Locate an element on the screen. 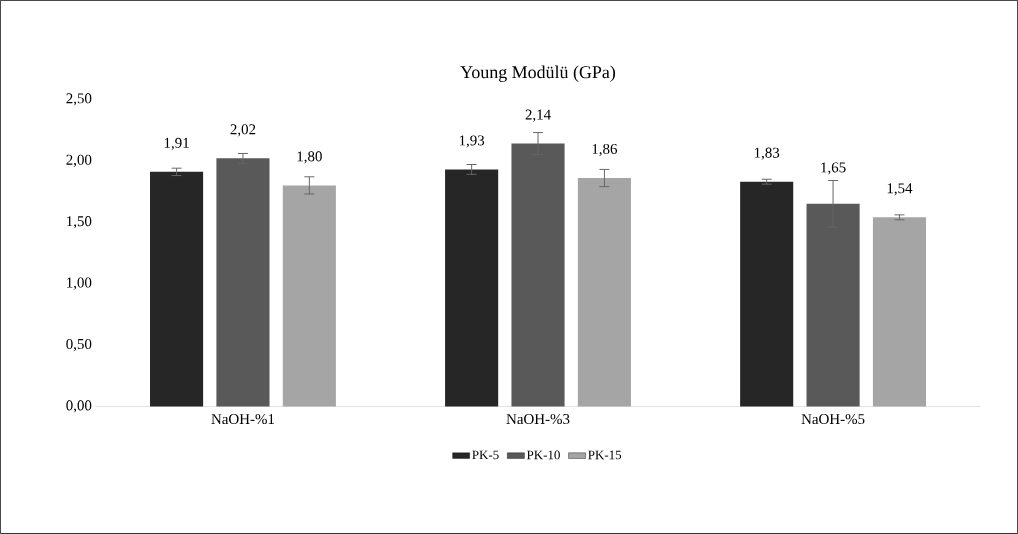 This screenshot has width=1018, height=534. data-label: 1,65 is located at coordinates (833, 168).